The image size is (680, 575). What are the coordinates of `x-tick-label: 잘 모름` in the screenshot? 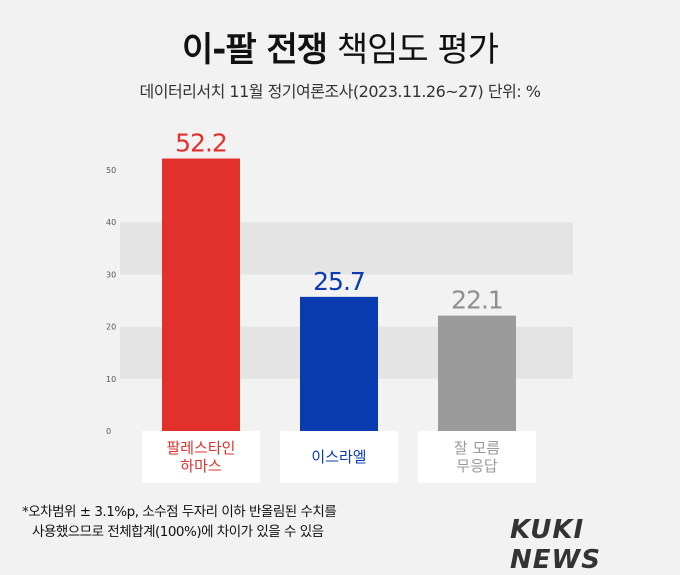 It's located at (477, 448).